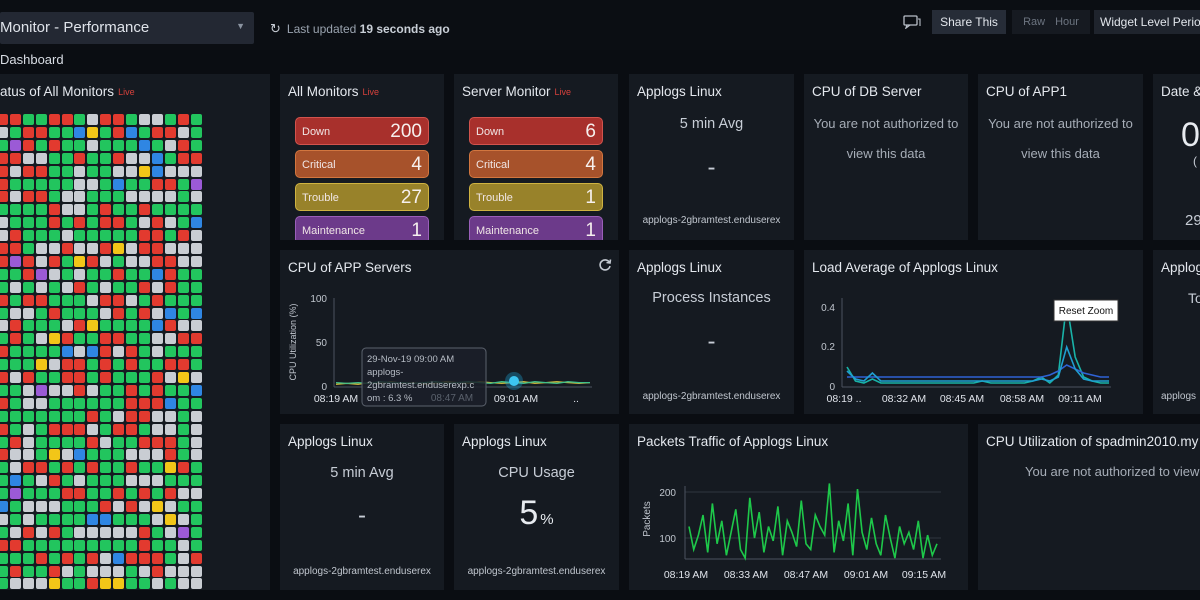 This screenshot has width=1200, height=600. Describe the element at coordinates (1179, 396) in the screenshot. I see `kpi-host: applogs` at that location.